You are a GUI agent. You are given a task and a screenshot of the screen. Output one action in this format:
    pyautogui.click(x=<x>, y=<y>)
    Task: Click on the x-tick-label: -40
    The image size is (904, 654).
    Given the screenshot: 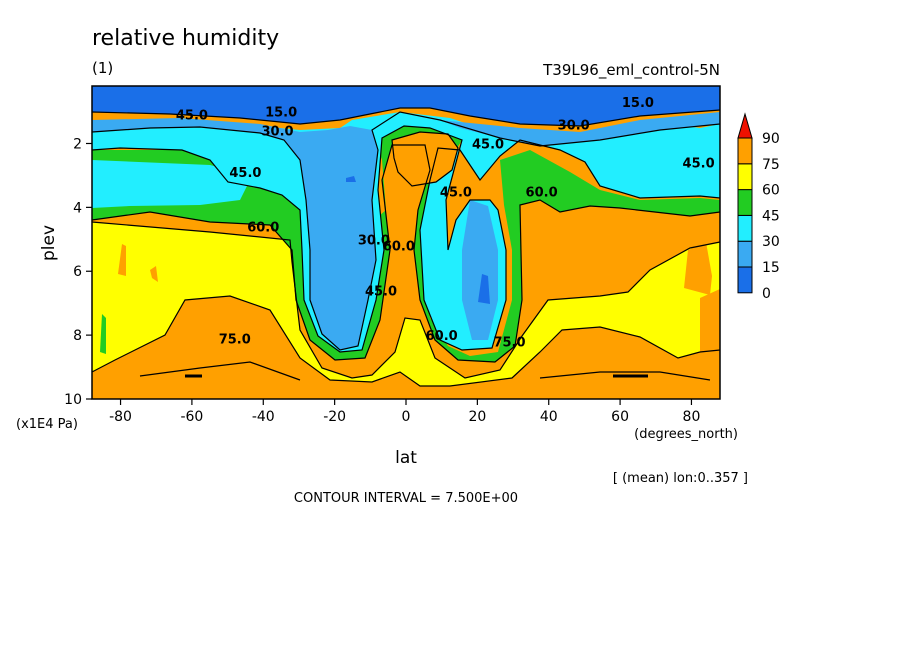 What is the action you would take?
    pyautogui.click(x=263, y=417)
    